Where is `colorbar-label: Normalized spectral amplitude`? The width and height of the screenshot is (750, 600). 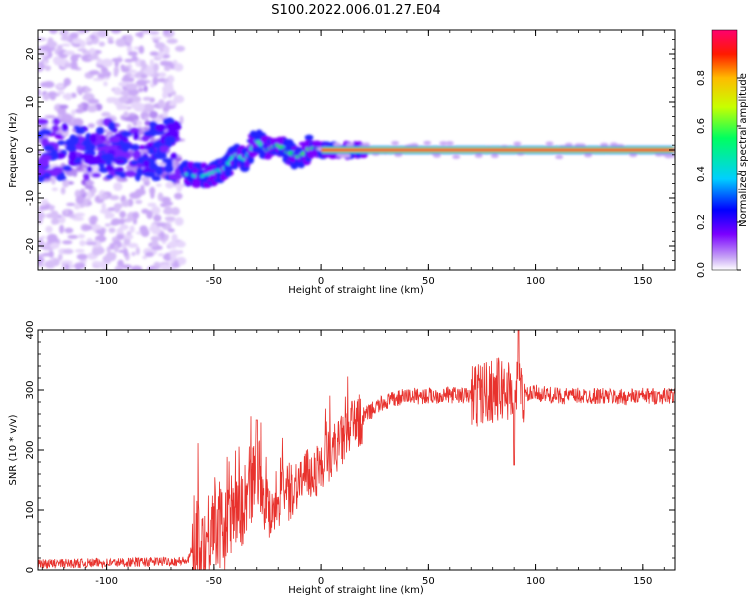
colorbar-label: Normalized spectral amplitude is located at coordinates (743, 150).